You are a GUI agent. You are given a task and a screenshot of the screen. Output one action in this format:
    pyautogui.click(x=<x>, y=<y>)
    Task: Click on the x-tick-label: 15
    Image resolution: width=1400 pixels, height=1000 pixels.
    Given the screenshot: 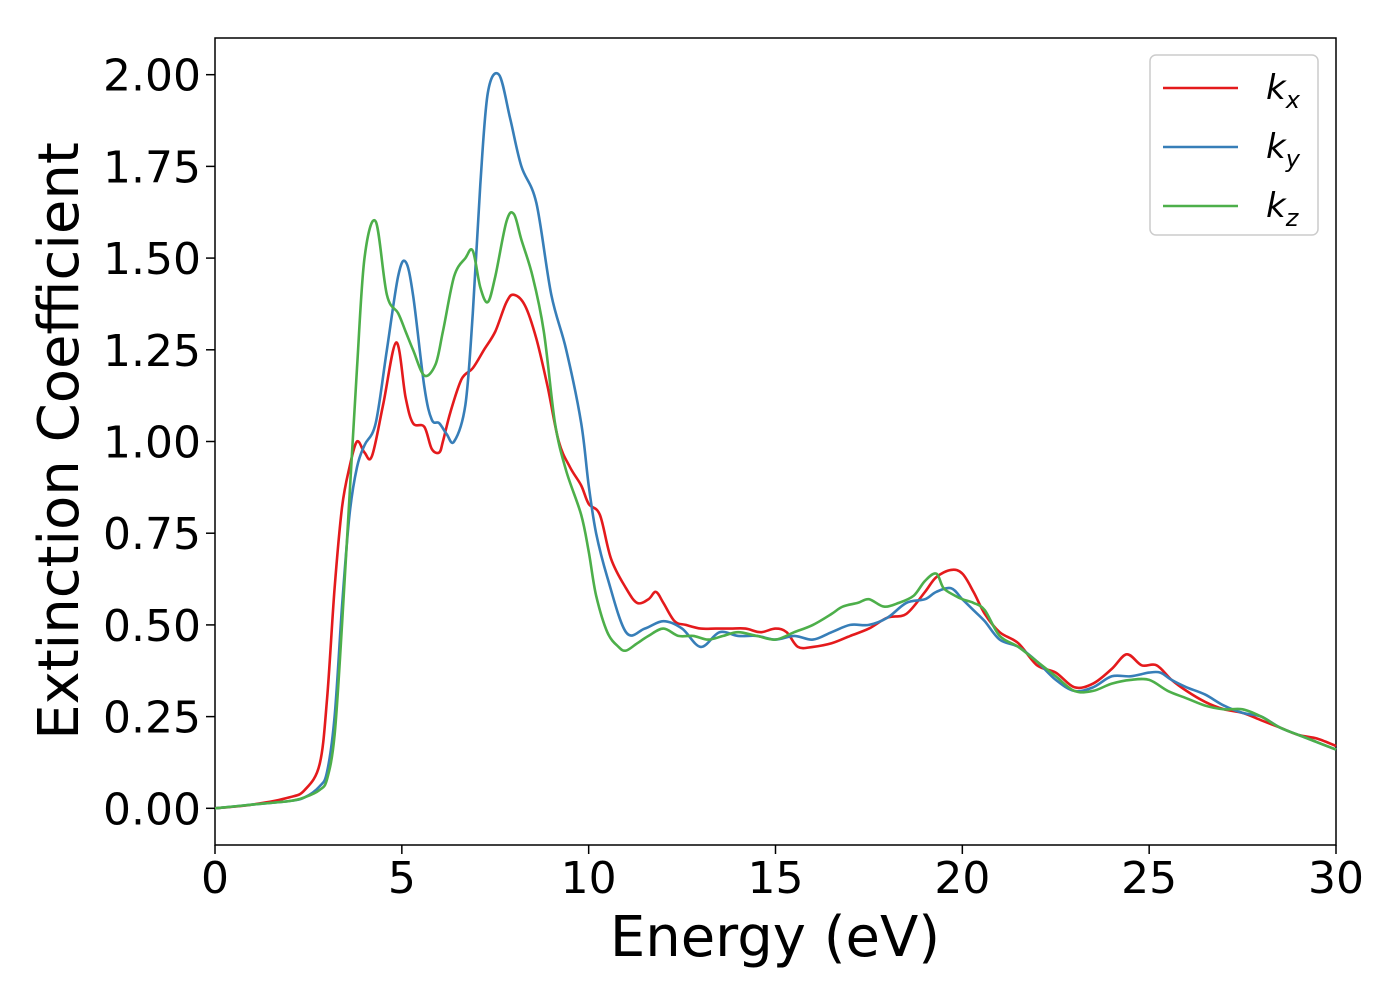 What is the action you would take?
    pyautogui.click(x=776, y=878)
    